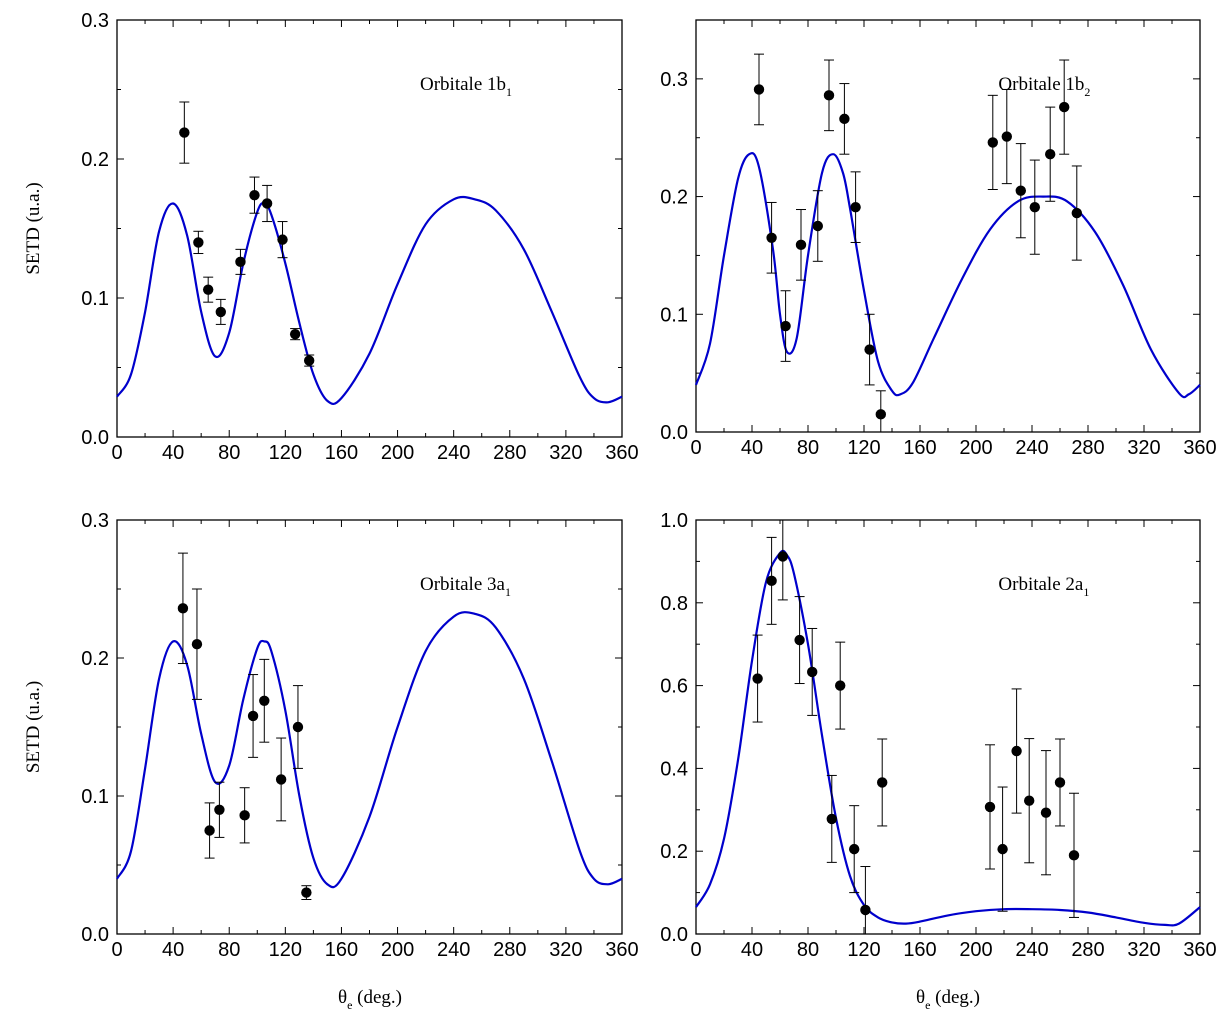 The width and height of the screenshot is (1227, 1019). Describe the element at coordinates (948, 999) in the screenshot. I see `x-axis-title-right: θe (deg.)` at that location.